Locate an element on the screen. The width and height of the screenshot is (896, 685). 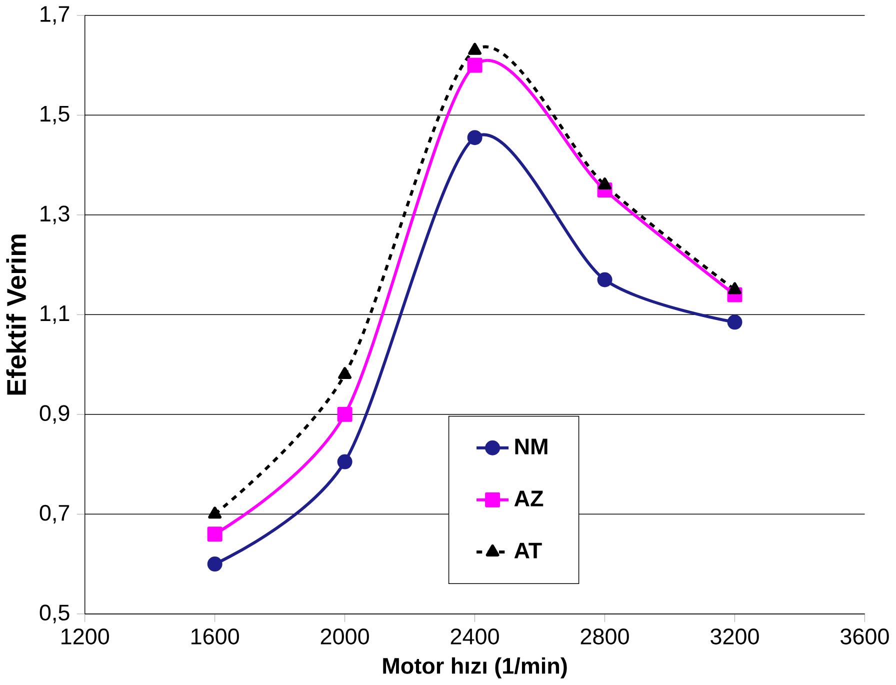
x-tick-label: 2000 is located at coordinates (344, 636).